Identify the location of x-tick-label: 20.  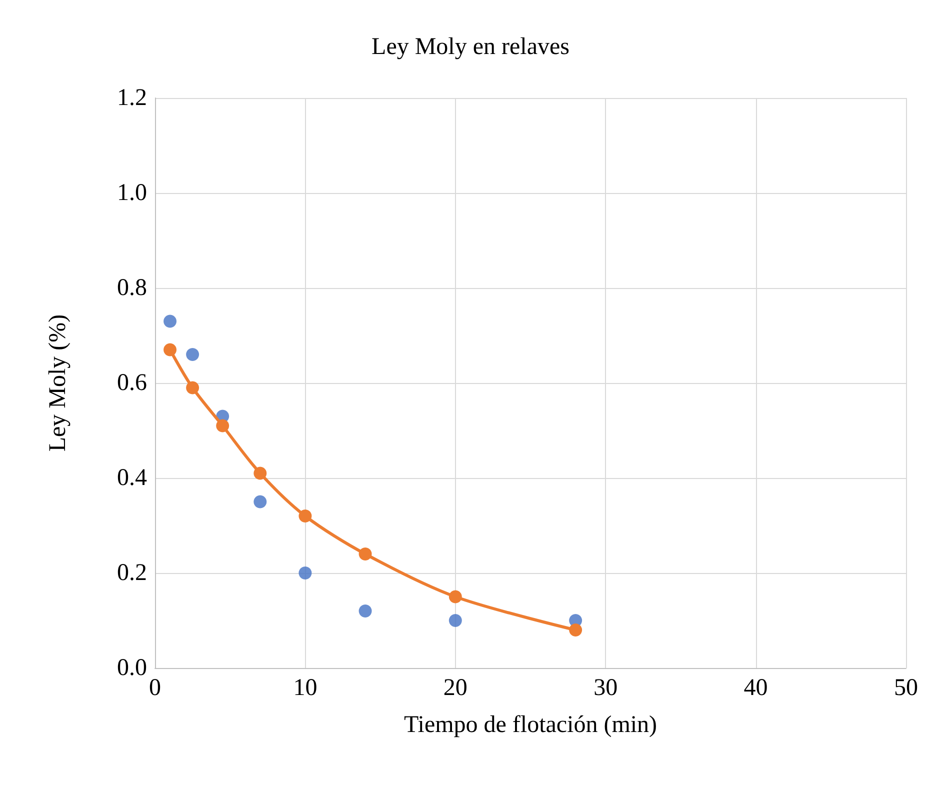
(455, 688).